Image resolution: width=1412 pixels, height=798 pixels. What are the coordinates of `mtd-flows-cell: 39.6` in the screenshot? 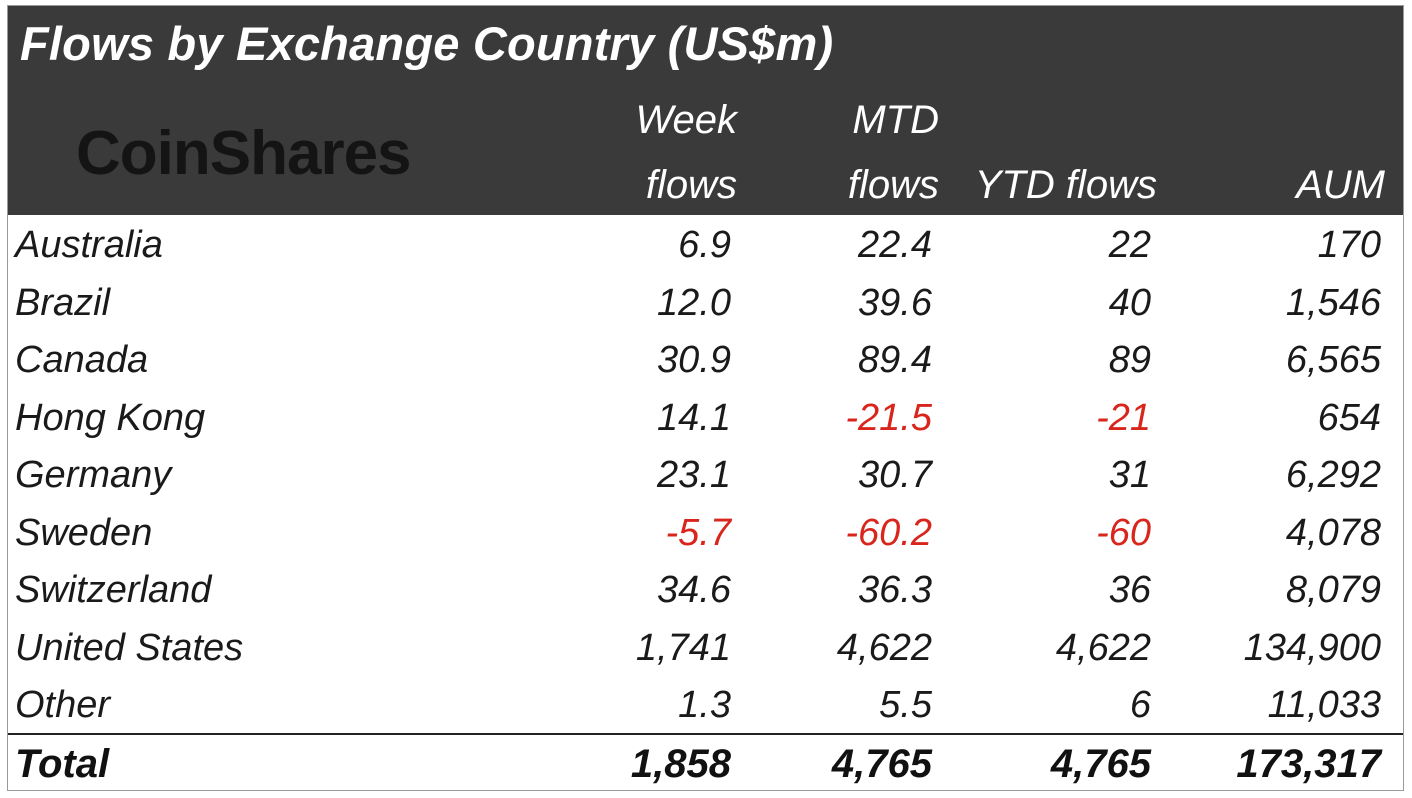 It's located at (895, 302).